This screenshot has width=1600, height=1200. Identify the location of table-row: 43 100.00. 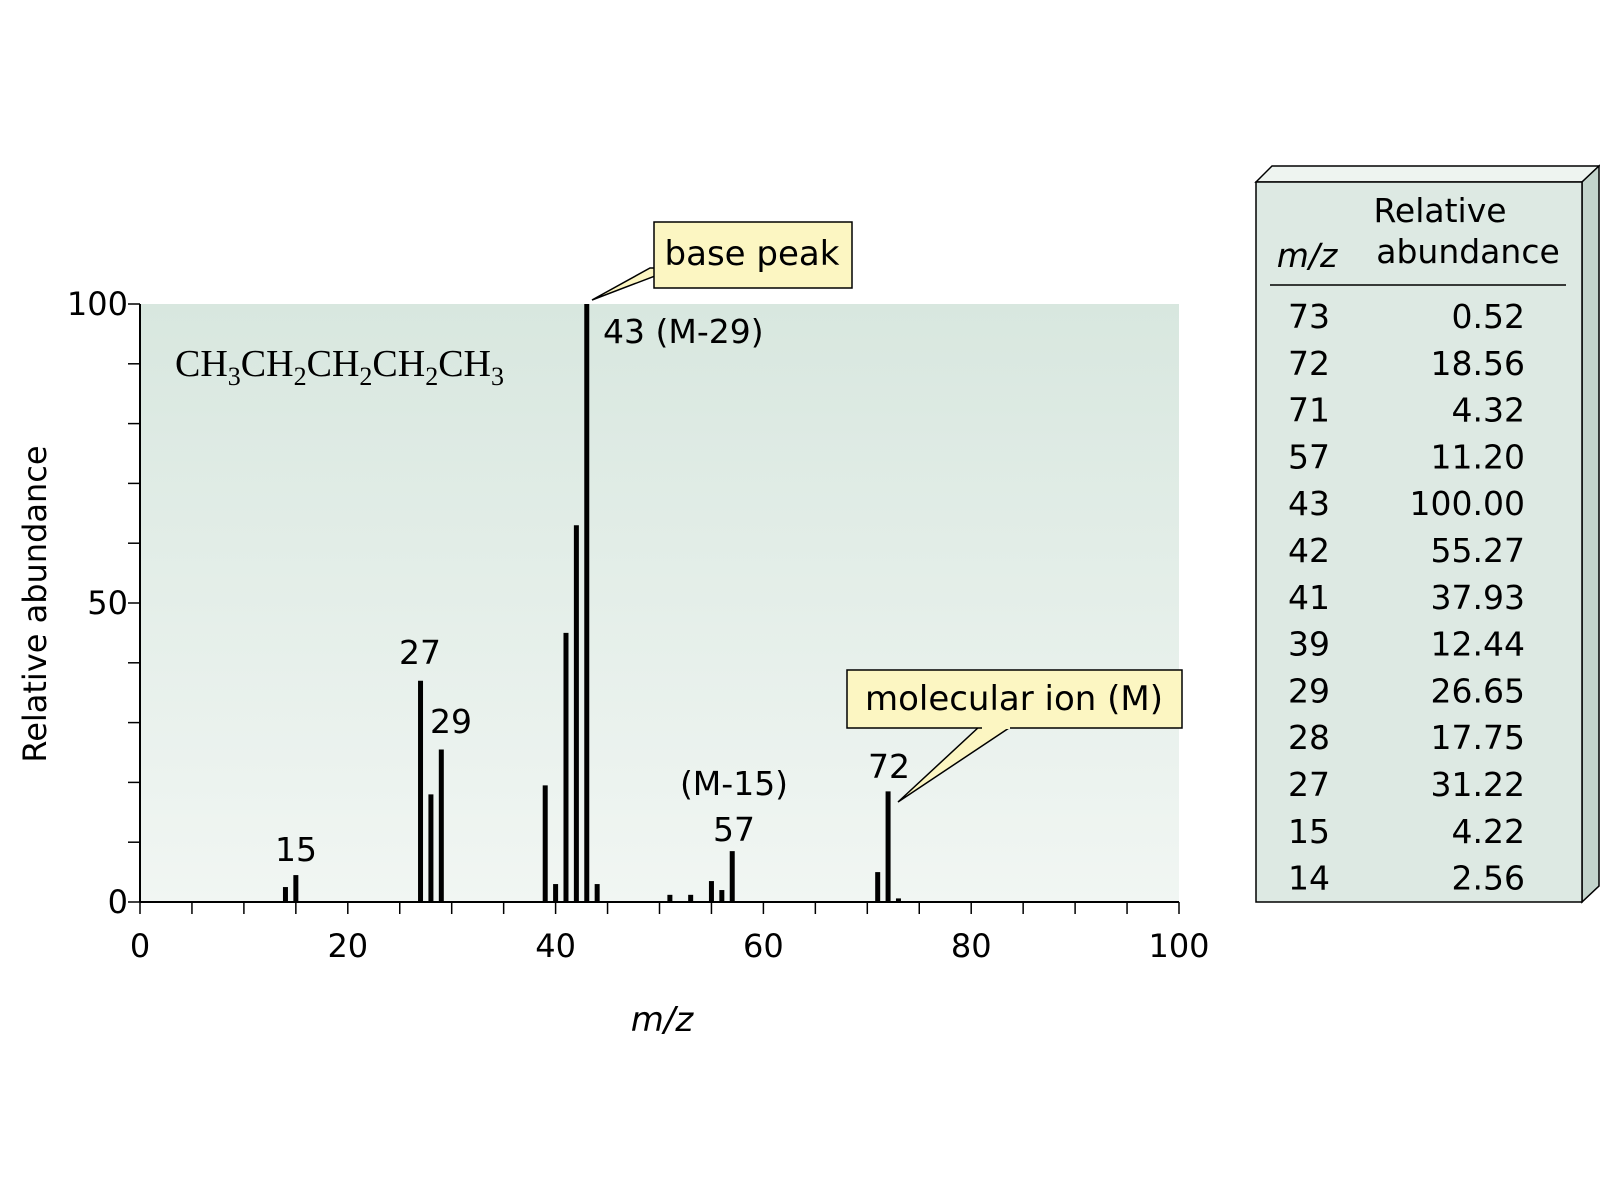
(1406, 503).